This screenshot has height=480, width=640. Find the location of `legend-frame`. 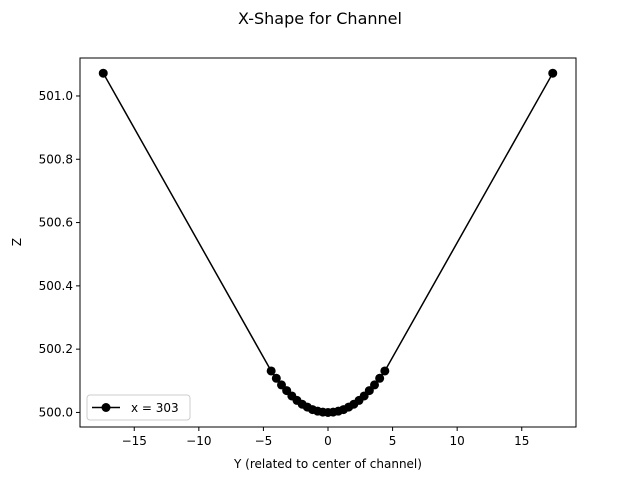

legend-frame is located at coordinates (138, 407).